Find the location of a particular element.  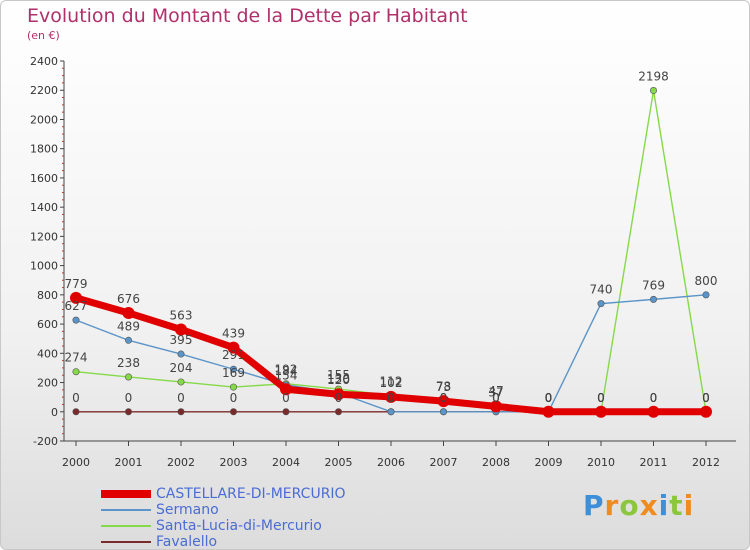

x-tick-label: 2008 is located at coordinates (496, 462).